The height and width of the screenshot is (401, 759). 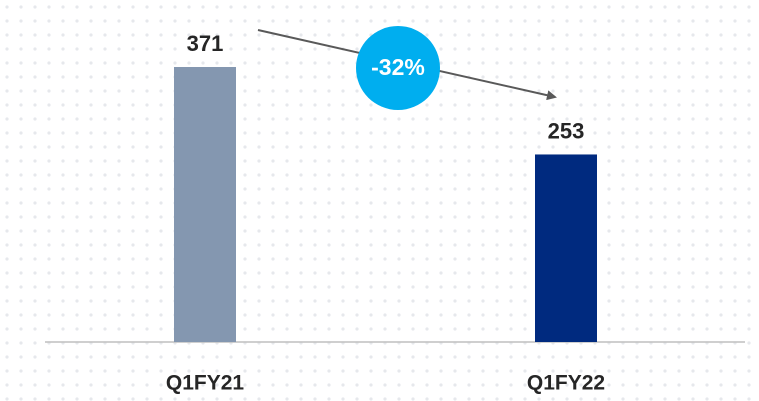 I want to click on annotation-badge, so click(x=398, y=68).